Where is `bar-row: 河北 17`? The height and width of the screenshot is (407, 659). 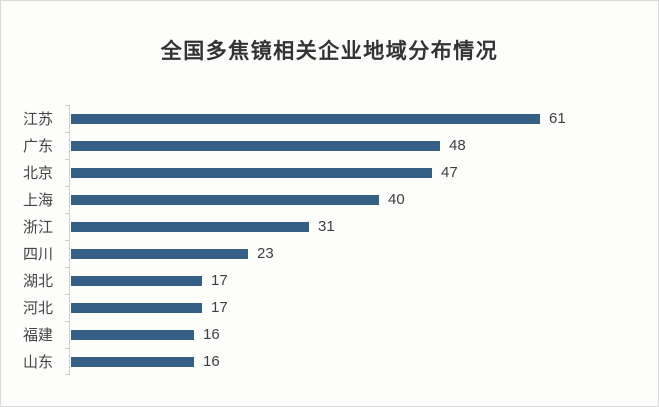
bar-row: 河北 17 is located at coordinates (333, 307).